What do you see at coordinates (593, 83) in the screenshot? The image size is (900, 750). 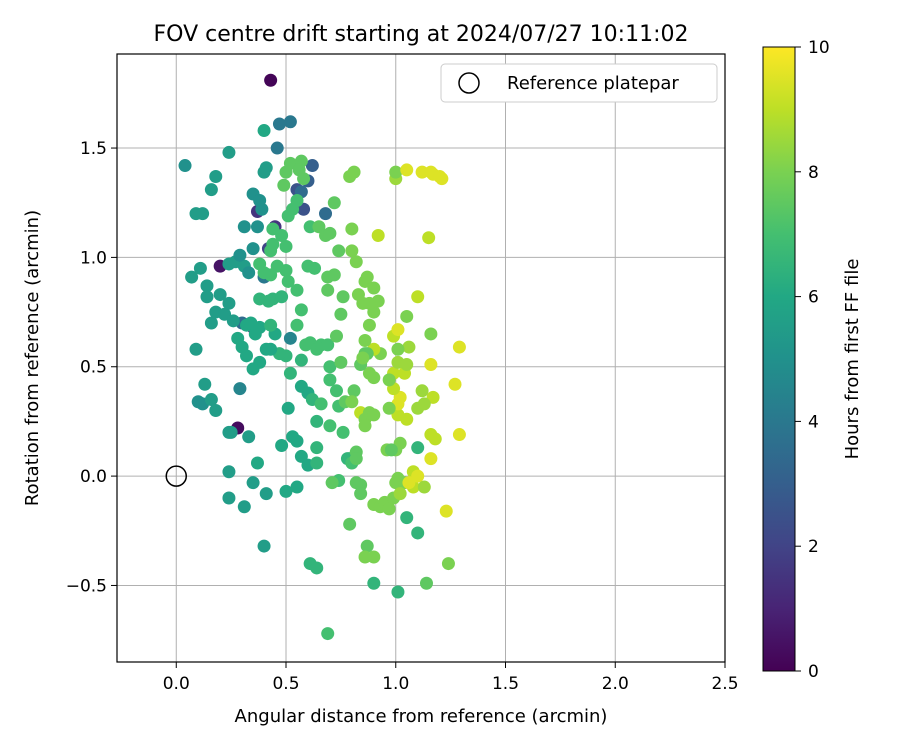 I see `legend-entry-reference: Reference platepar` at bounding box center [593, 83].